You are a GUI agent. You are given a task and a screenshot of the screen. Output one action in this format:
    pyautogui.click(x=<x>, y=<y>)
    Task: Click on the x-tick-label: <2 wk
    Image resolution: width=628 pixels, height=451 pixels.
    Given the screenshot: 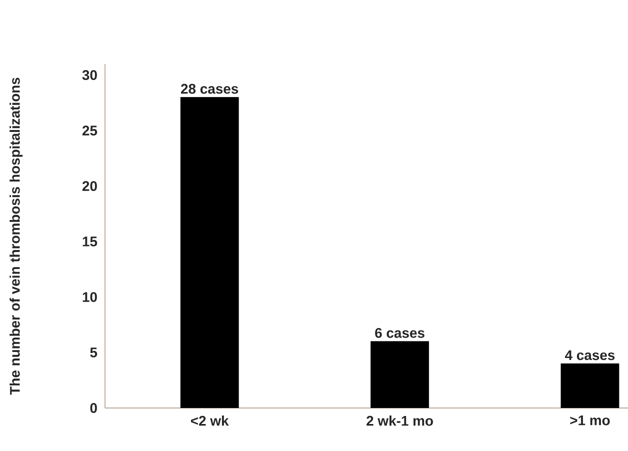 What is the action you would take?
    pyautogui.click(x=209, y=421)
    